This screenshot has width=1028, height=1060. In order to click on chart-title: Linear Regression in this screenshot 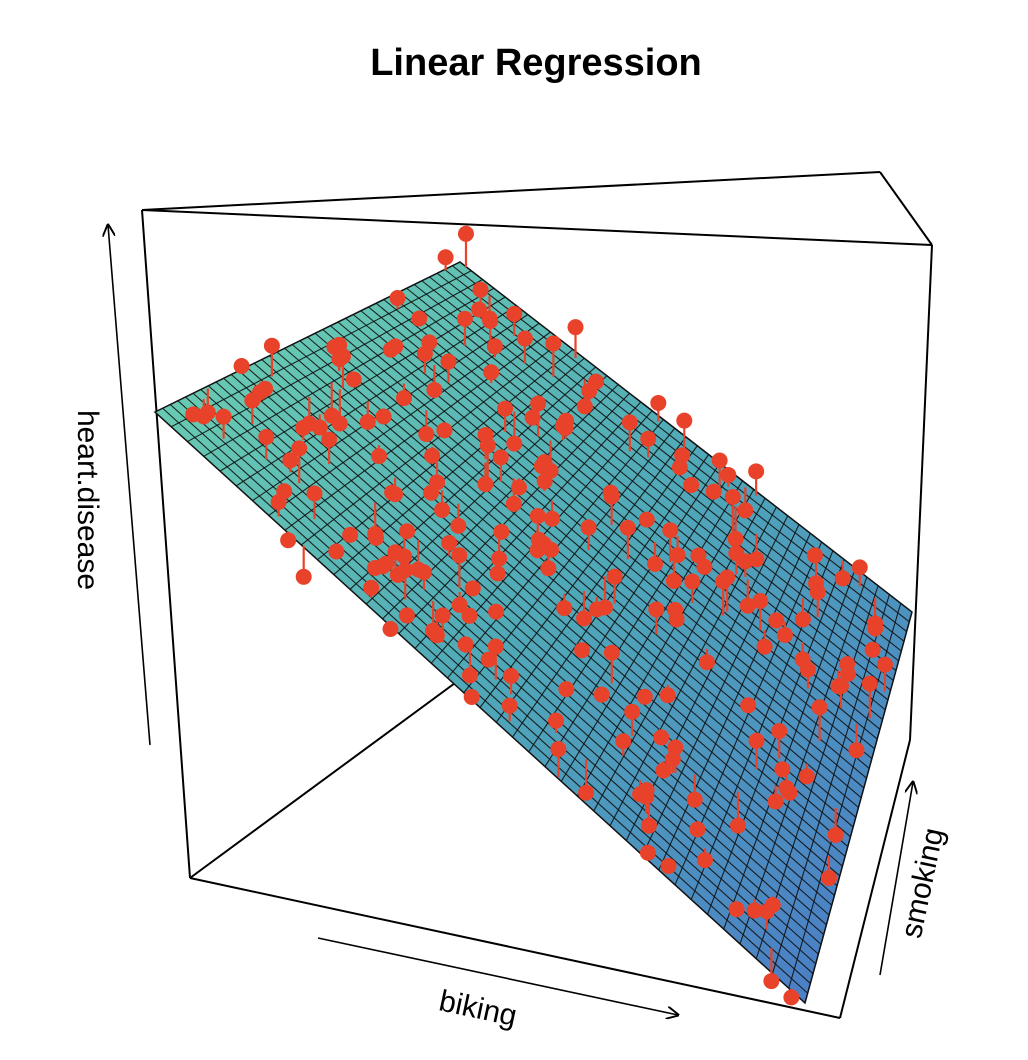, I will do `click(536, 63)`.